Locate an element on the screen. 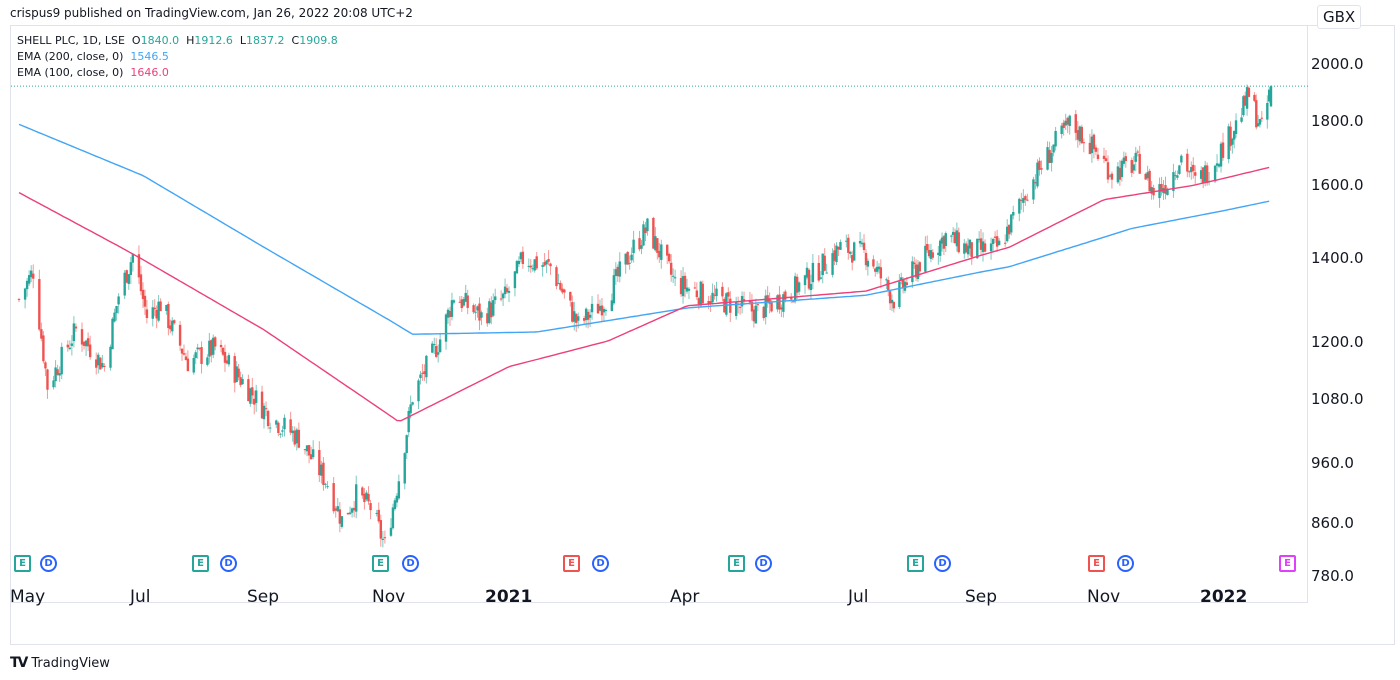  open-value: 1840.0 is located at coordinates (160, 40).